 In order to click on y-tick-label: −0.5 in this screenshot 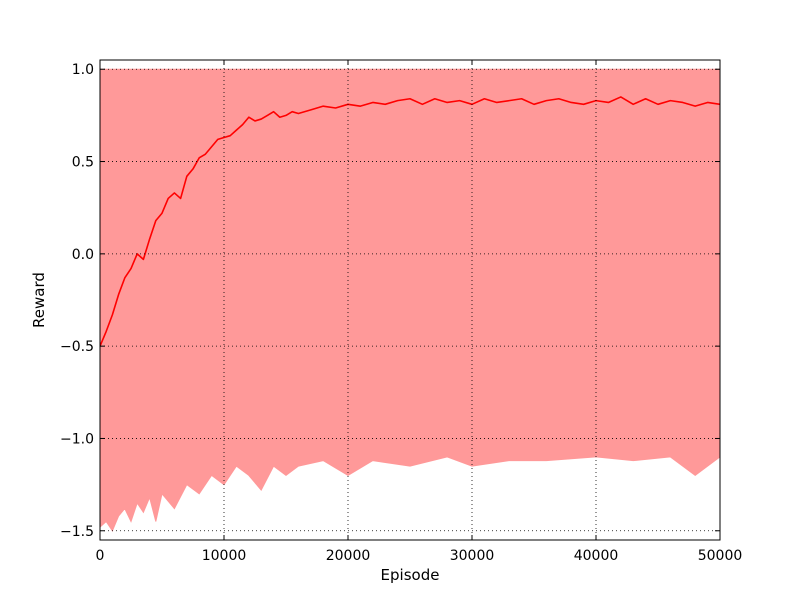, I will do `click(77, 347)`.